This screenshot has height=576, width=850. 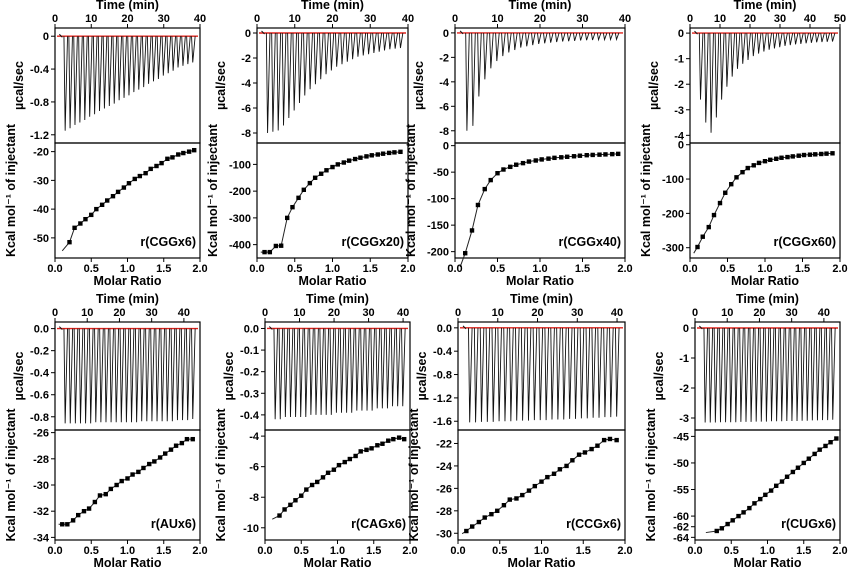 What do you see at coordinates (498, 313) in the screenshot?
I see `time-tick-label: 10` at bounding box center [498, 313].